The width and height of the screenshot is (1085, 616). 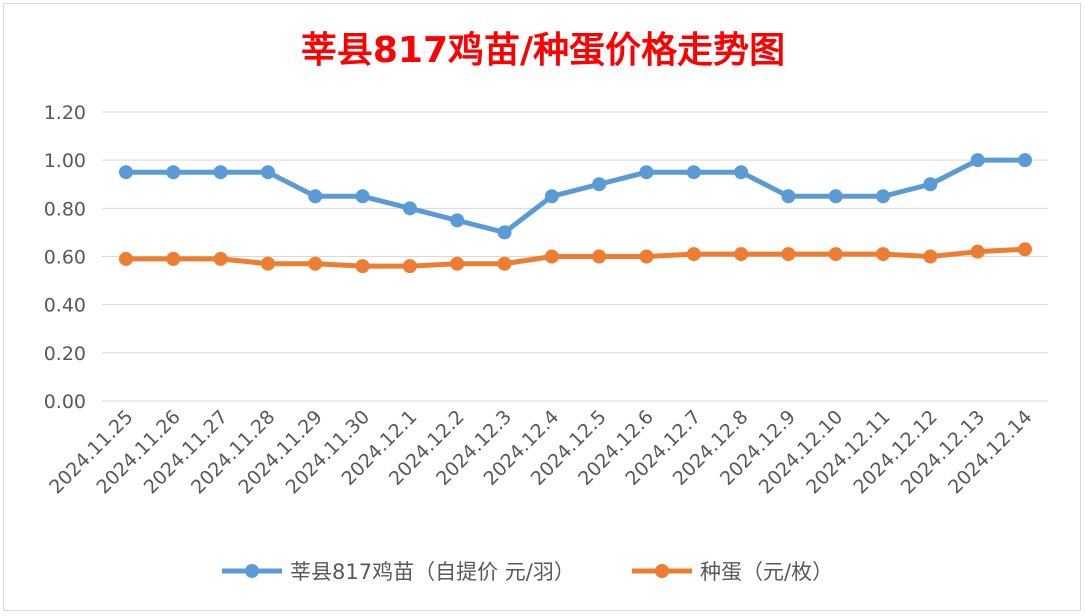 I want to click on y-tick-label: 1.00, so click(x=65, y=161).